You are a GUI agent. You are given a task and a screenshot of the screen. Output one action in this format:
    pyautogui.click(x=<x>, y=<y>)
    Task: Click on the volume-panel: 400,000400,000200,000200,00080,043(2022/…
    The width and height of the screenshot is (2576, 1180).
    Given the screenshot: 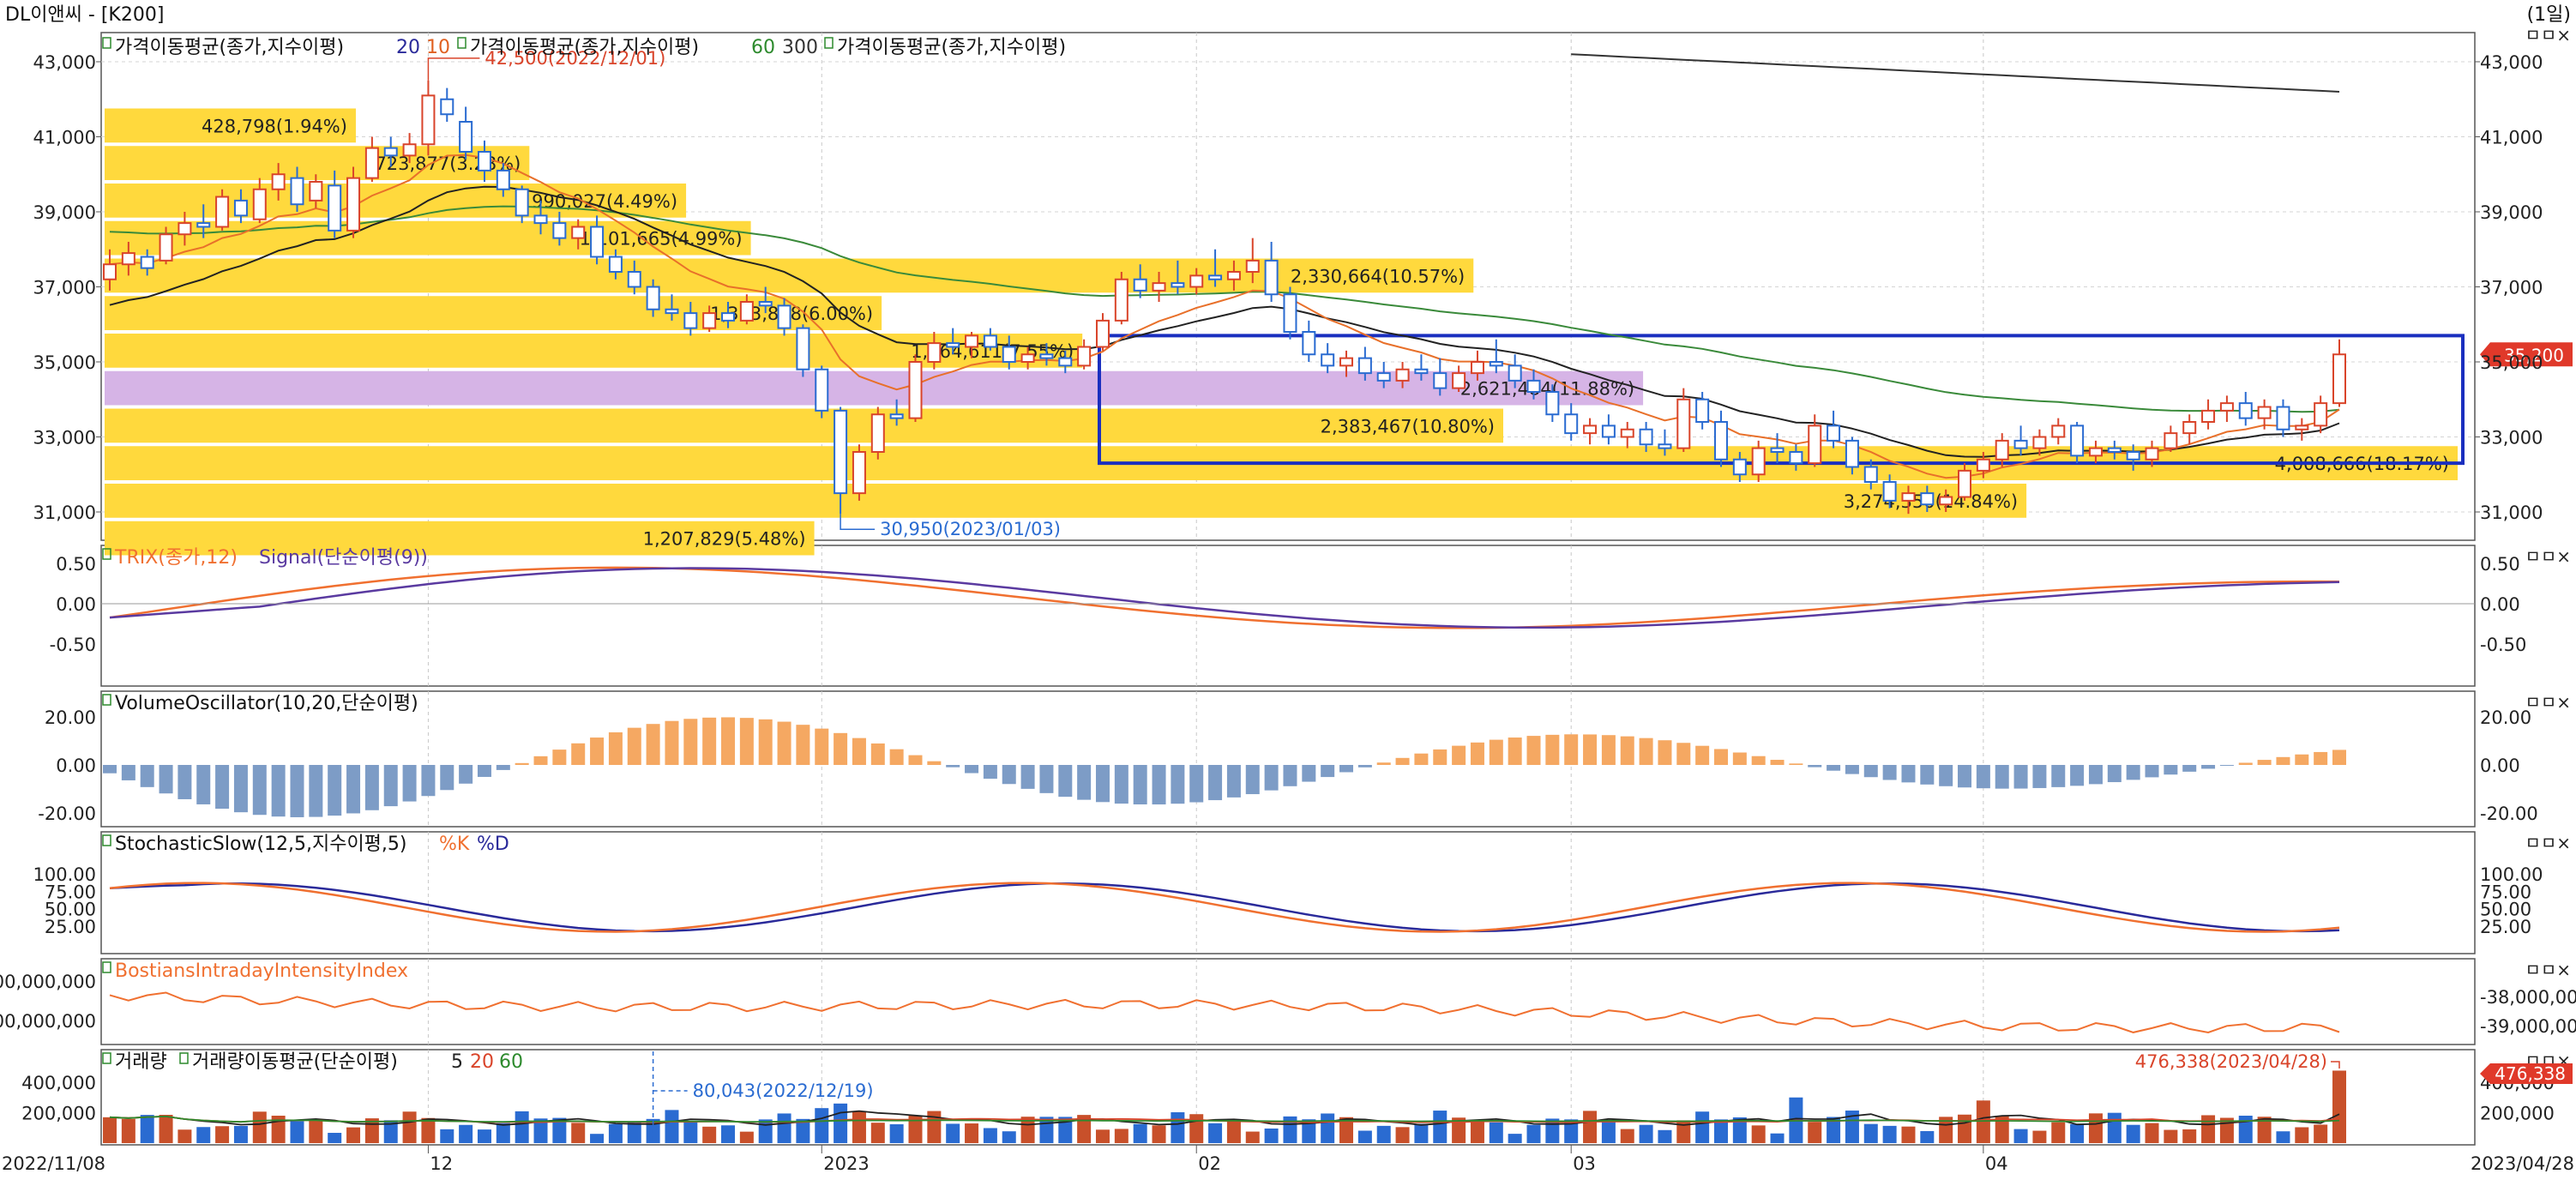 What is the action you would take?
    pyautogui.click(x=1297, y=1097)
    